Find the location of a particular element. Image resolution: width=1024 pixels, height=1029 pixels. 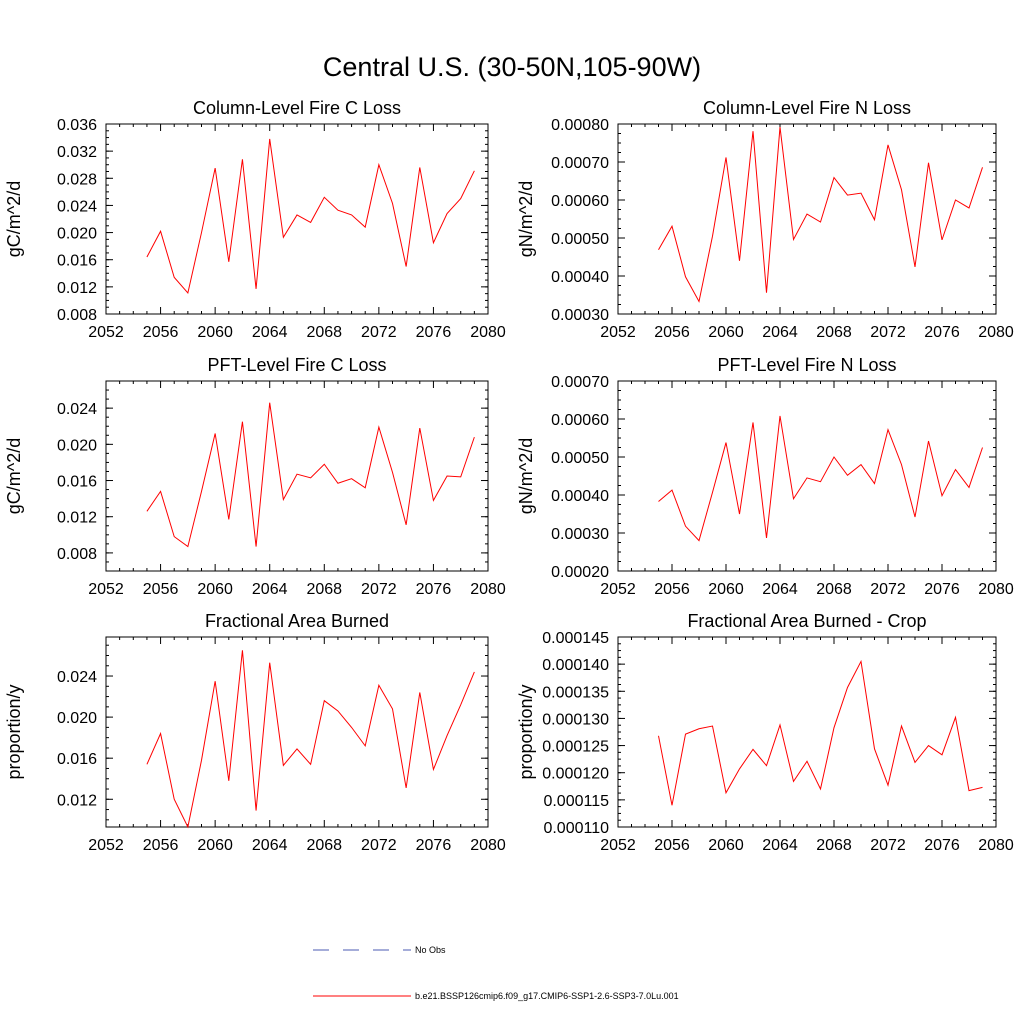

y-tick-label: 0.032 is located at coordinates (77, 152).